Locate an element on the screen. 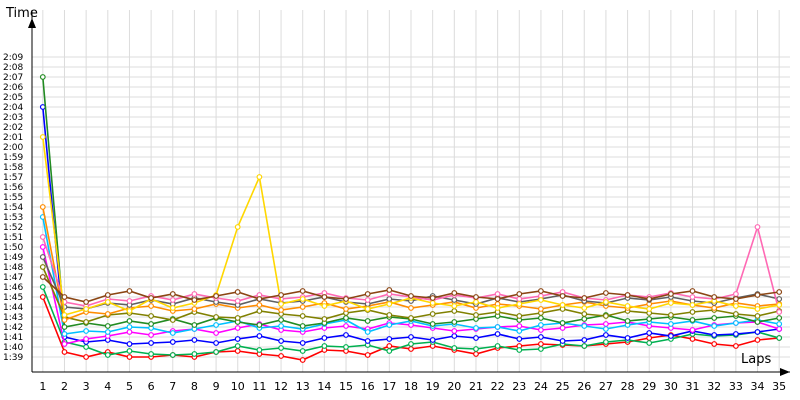 The image size is (800, 400). y-tick-label: 1:59 is located at coordinates (13, 158).